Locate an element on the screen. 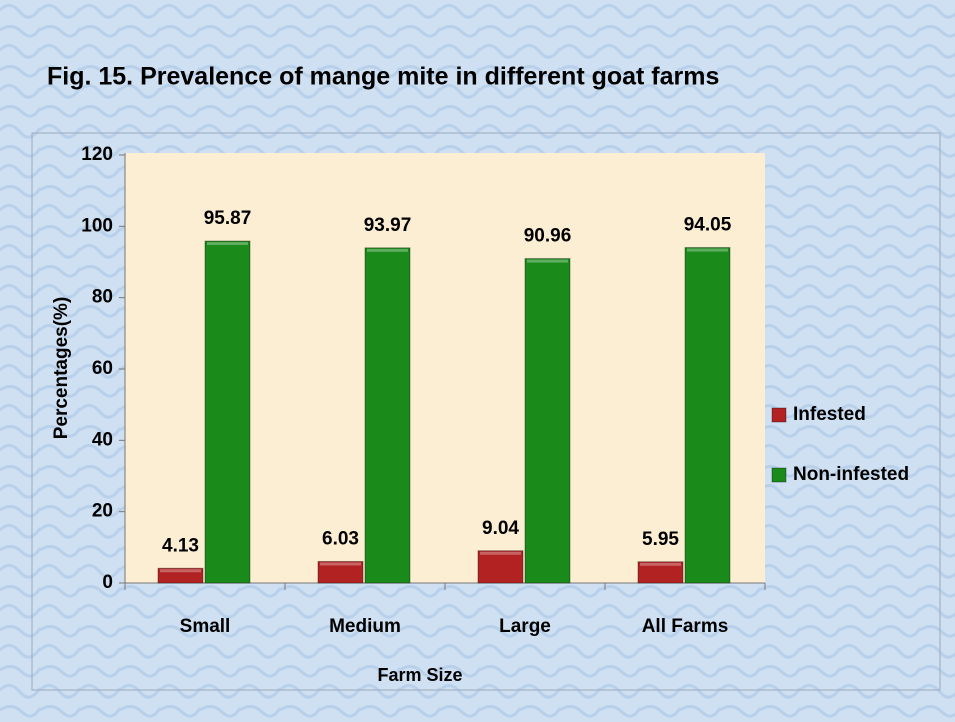 This screenshot has height=722, width=955. value-label: 5.95 is located at coordinates (660, 539).